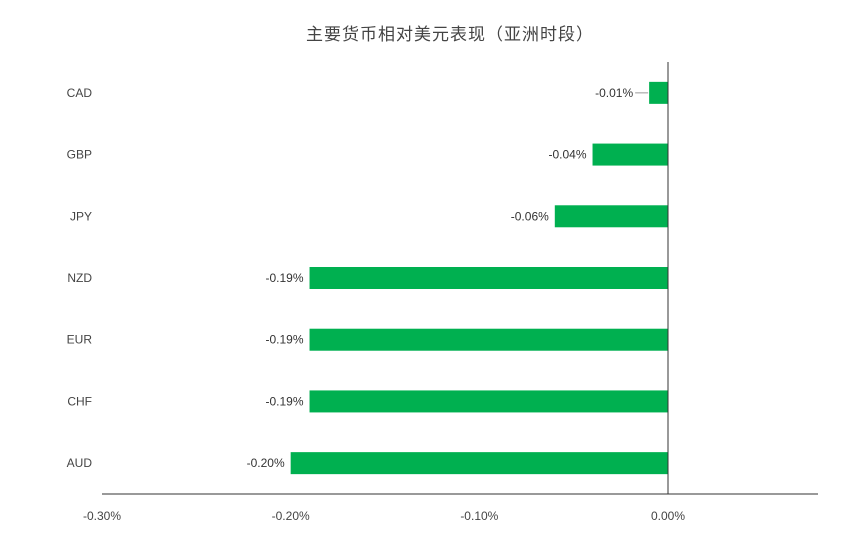 Image resolution: width=867 pixels, height=543 pixels. What do you see at coordinates (80, 463) in the screenshot?
I see `category-label-aud: AUD` at bounding box center [80, 463].